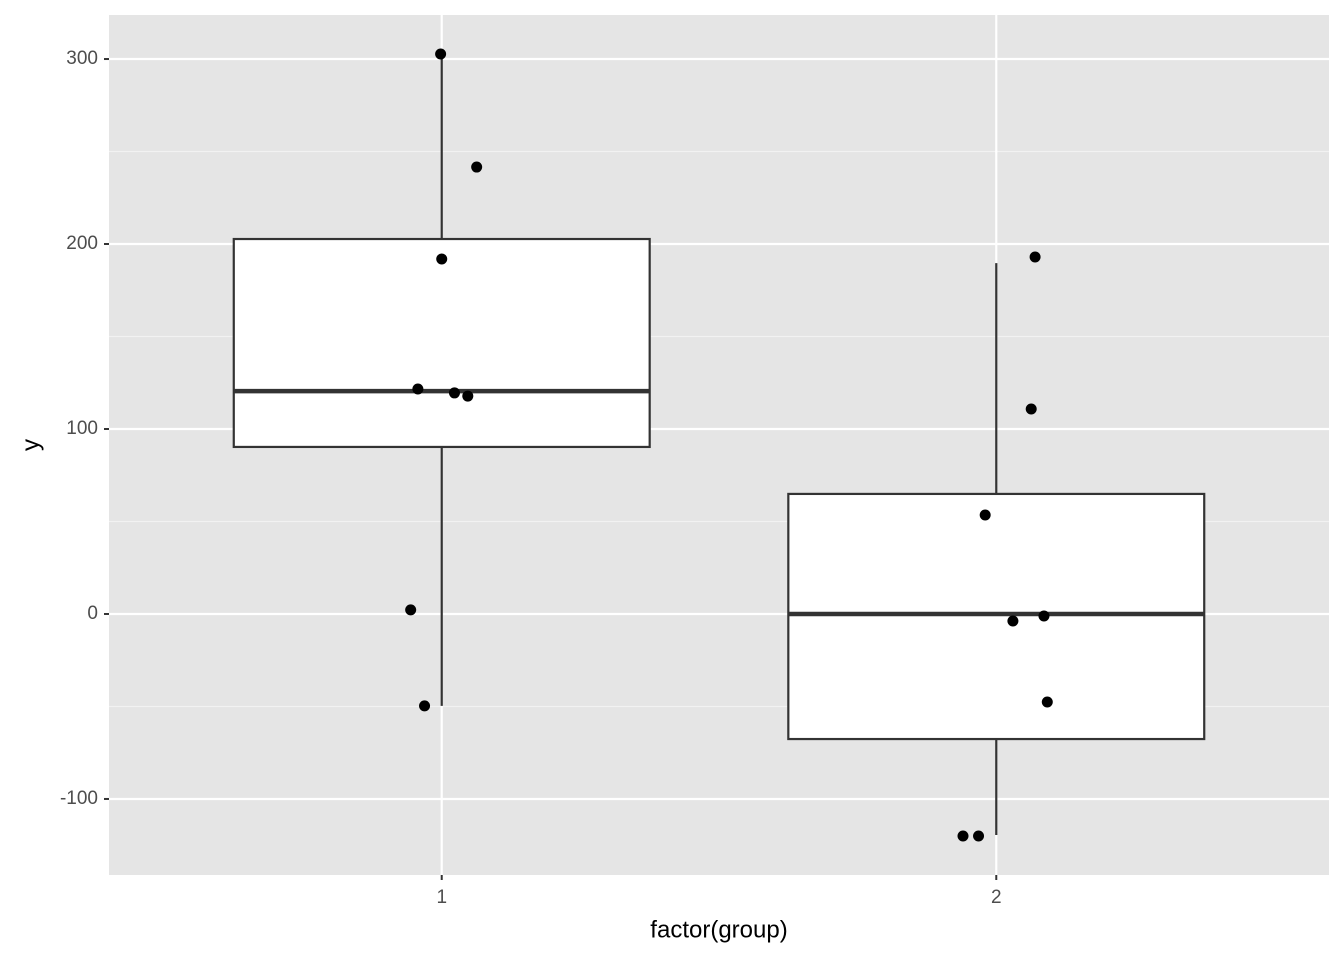 The image size is (1344, 960). I want to click on x-tick-label: 1, so click(441, 897).